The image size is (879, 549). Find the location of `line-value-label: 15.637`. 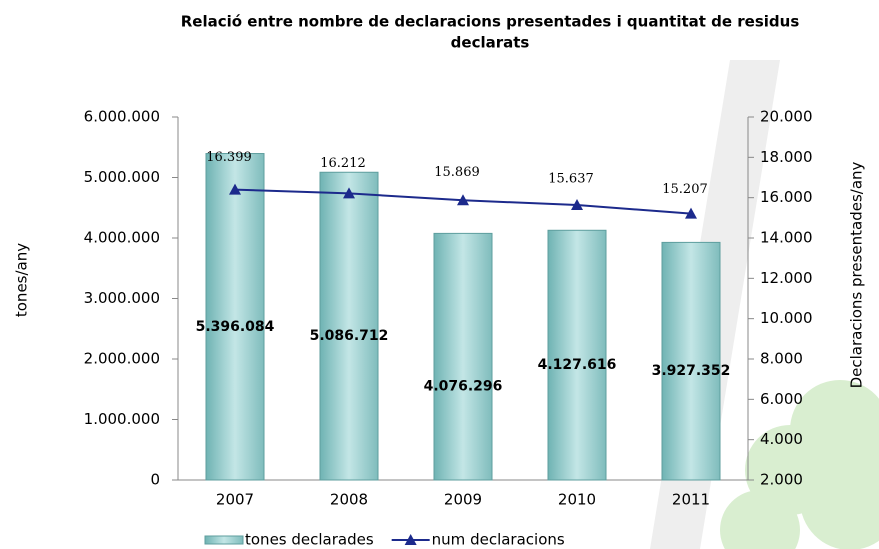

line-value-label: 15.637 is located at coordinates (571, 178).